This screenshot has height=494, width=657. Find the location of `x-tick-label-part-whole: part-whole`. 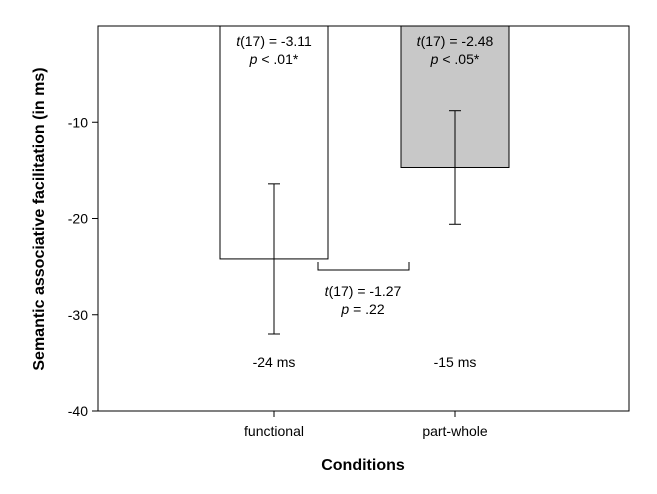

x-tick-label-part-whole: part-whole is located at coordinates (455, 431).